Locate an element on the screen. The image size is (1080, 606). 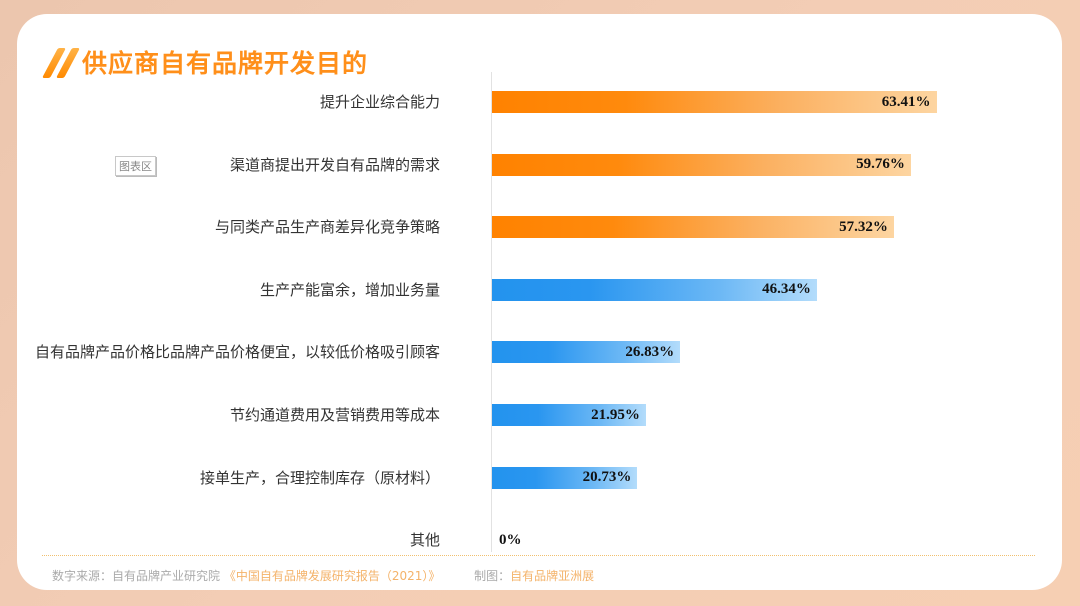
value-label: 21.95% is located at coordinates (615, 414).